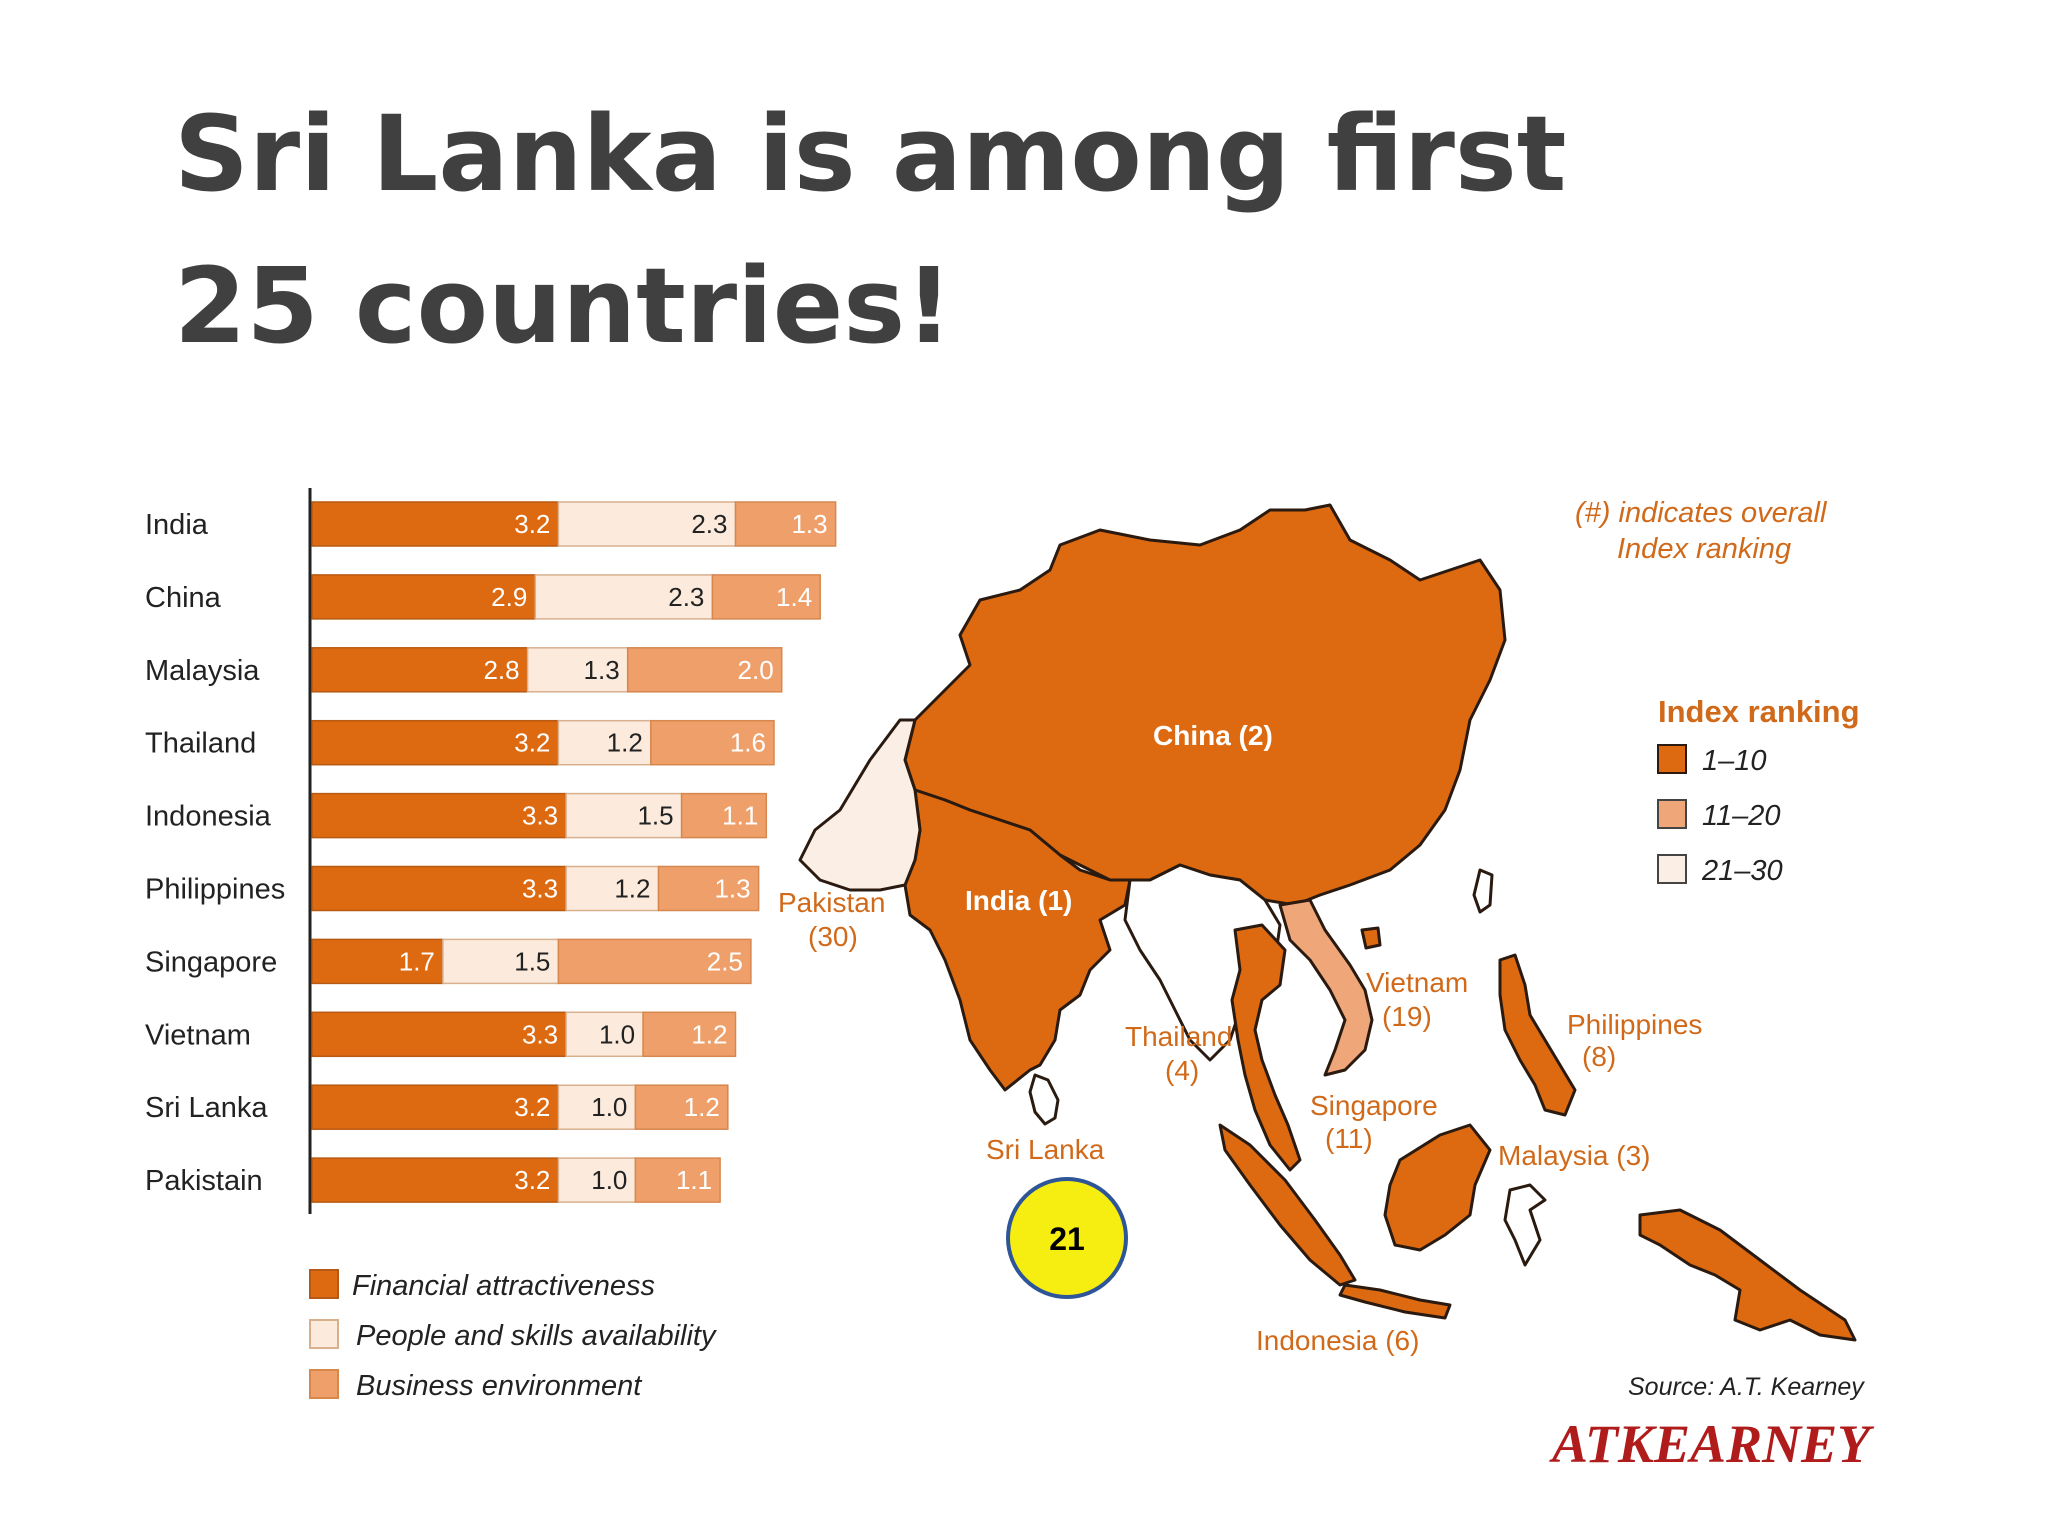 The width and height of the screenshot is (2048, 1536). I want to click on bar-category-label: Thailand, so click(200, 744).